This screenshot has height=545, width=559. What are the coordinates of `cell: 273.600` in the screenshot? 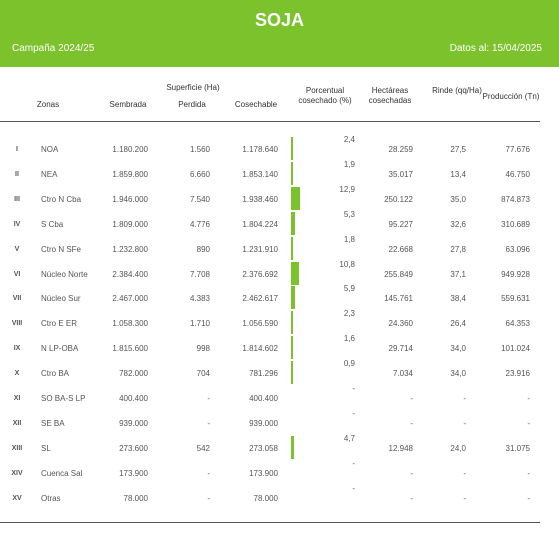 It's located at (133, 448).